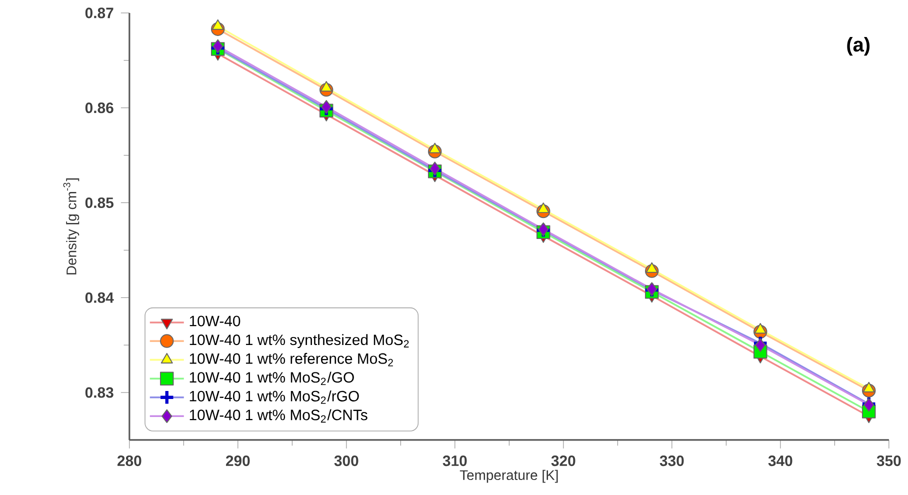 Image resolution: width=908 pixels, height=495 pixels. What do you see at coordinates (129, 461) in the screenshot?
I see `x-tick-label: 280` at bounding box center [129, 461].